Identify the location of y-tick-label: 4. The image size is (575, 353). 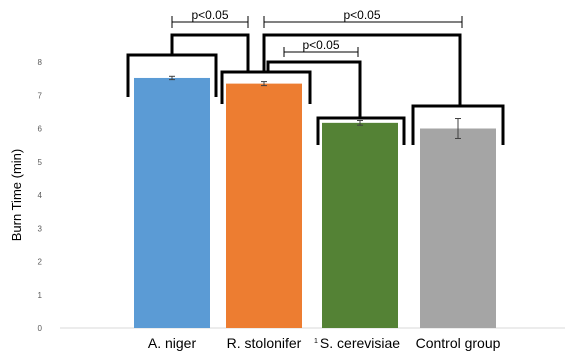
(40, 195).